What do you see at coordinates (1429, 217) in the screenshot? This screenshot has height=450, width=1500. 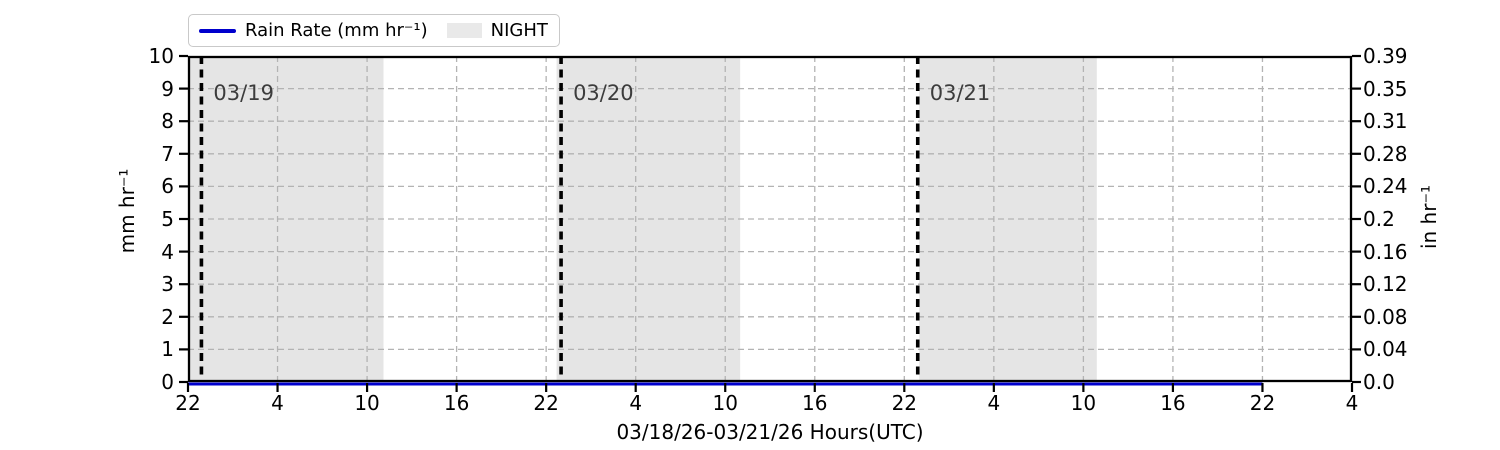 I see `y-axis-label-right: in hr⁻¹` at bounding box center [1429, 217].